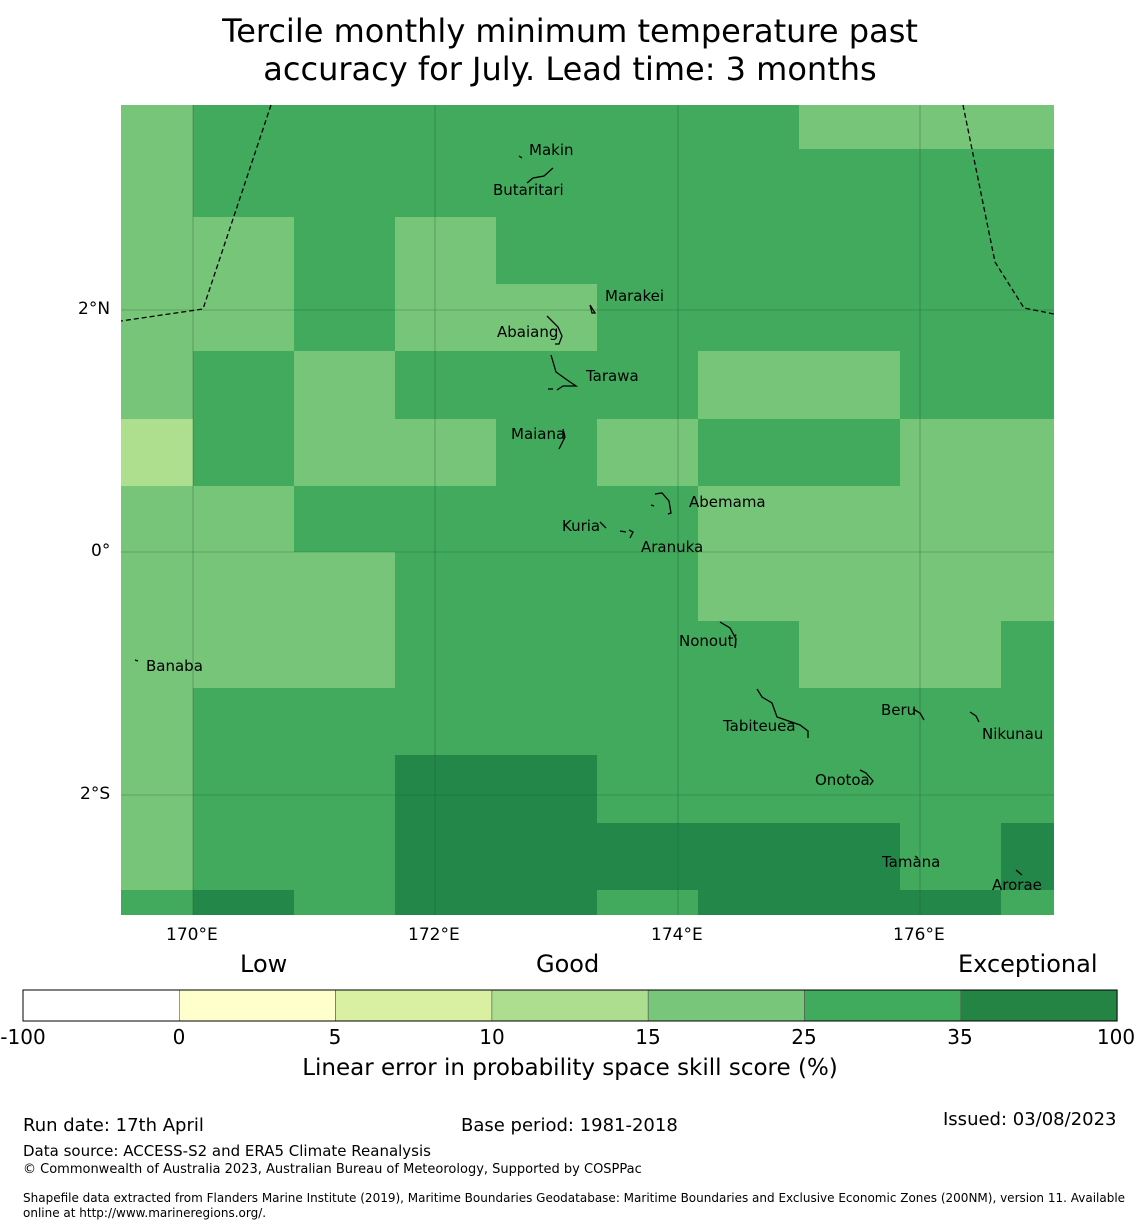 Image resolution: width=1140 pixels, height=1230 pixels. What do you see at coordinates (1019, 872) in the screenshot?
I see `arorae-island-shape` at bounding box center [1019, 872].